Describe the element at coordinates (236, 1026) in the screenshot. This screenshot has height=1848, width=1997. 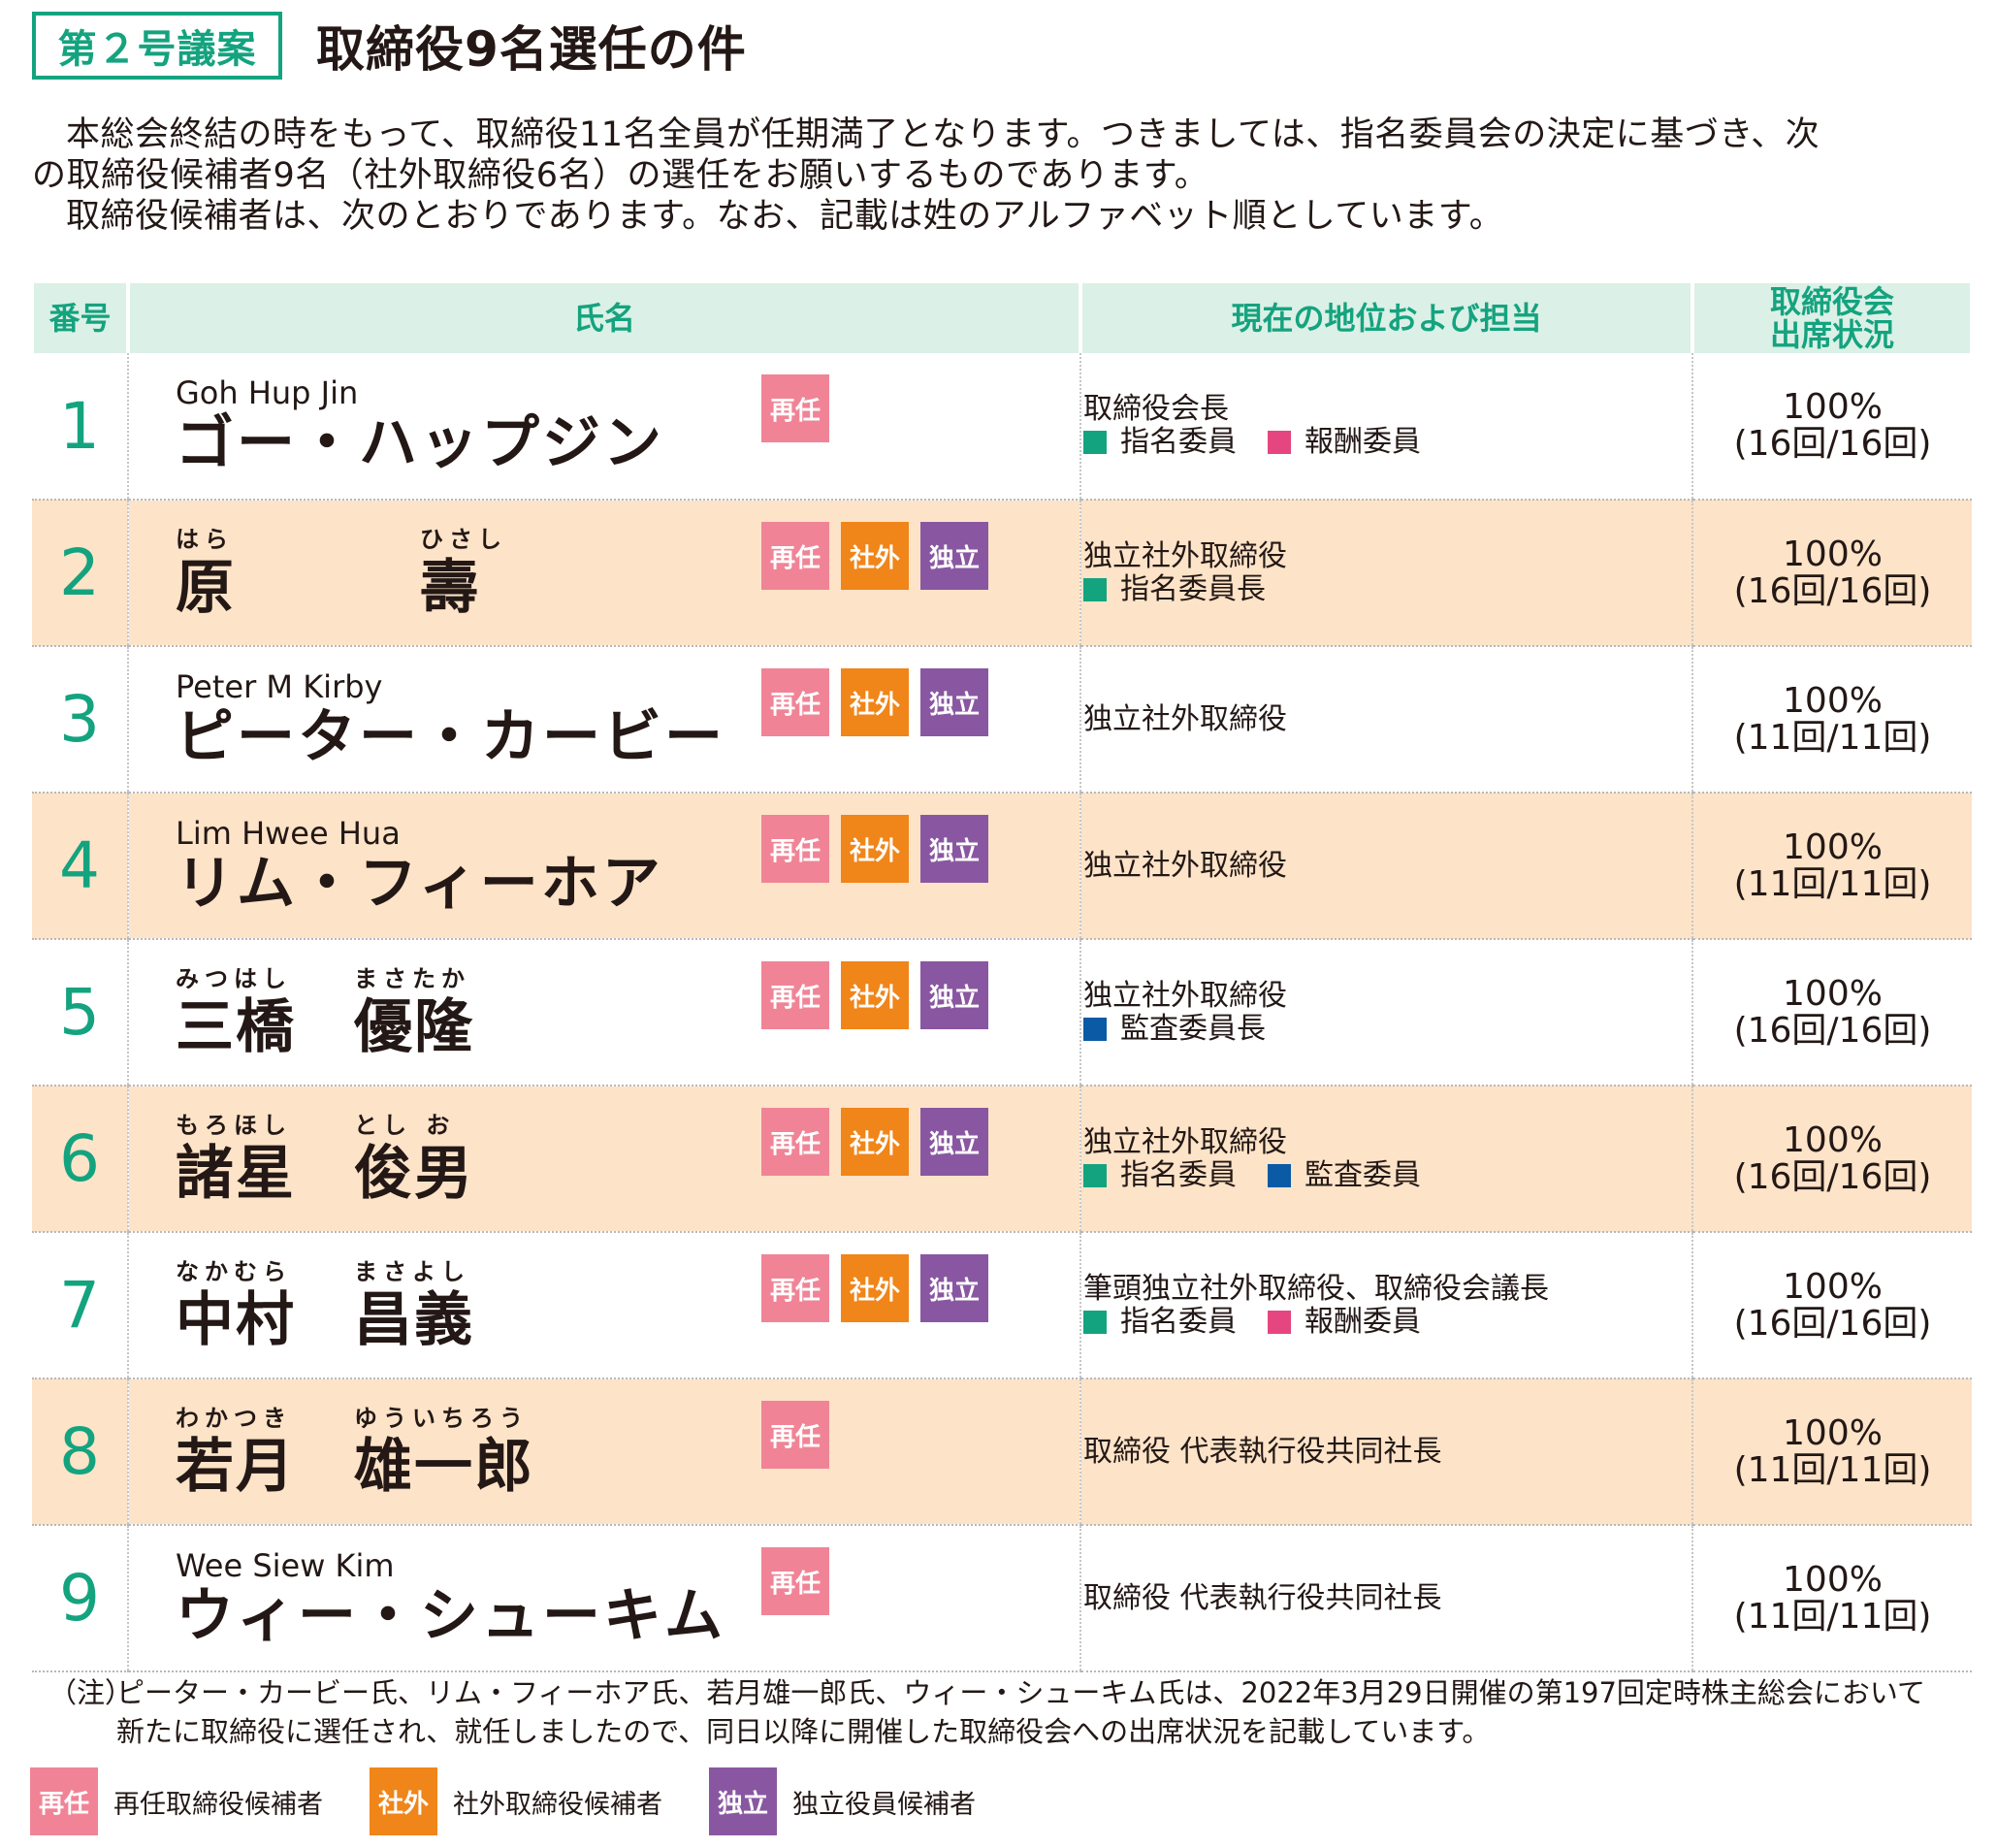
I see `family-kanji: 三橋` at that location.